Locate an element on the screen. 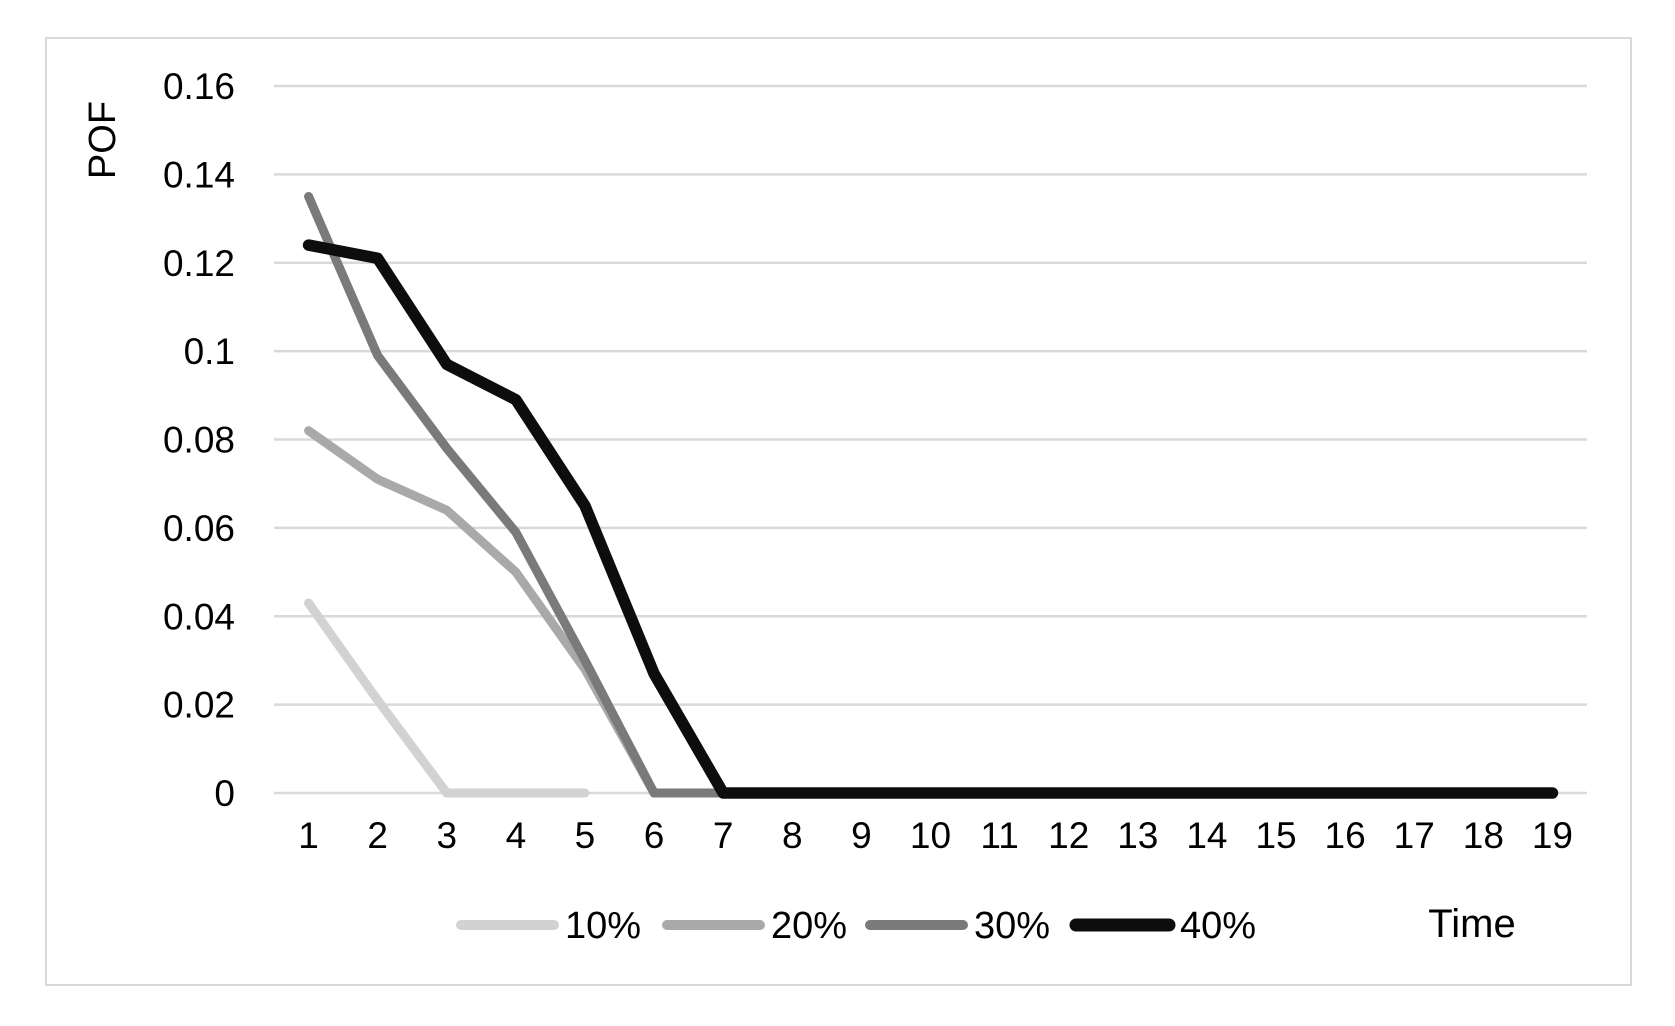 This screenshot has width=1675, height=1026. x-tick-label: 3 is located at coordinates (446, 835).